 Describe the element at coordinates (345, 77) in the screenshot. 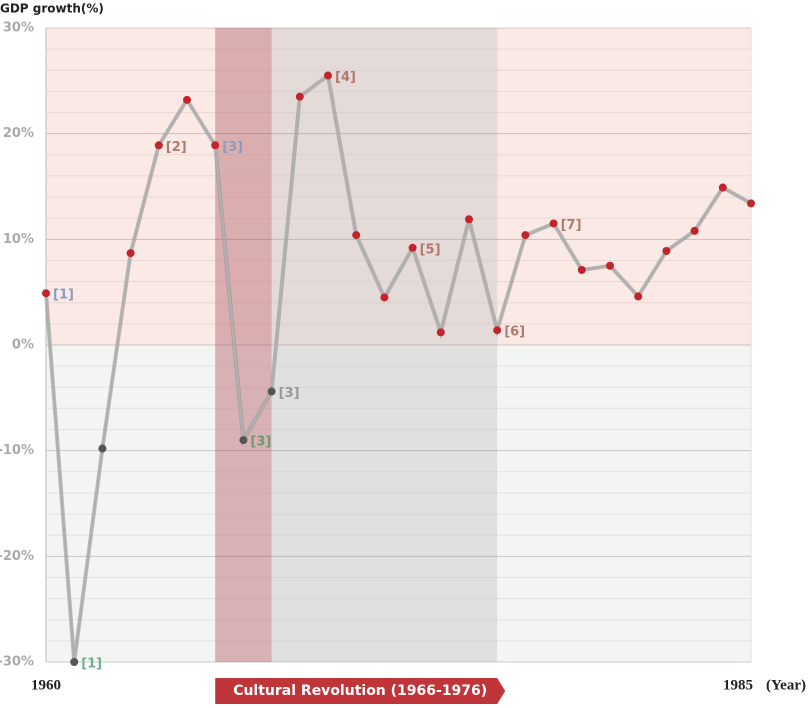

I see `annotation: [4]` at that location.